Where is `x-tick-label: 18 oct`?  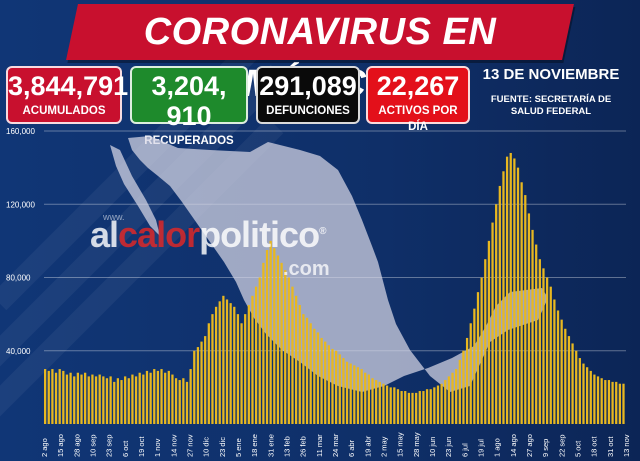
x-tick-label: 18 oct is located at coordinates (594, 446).